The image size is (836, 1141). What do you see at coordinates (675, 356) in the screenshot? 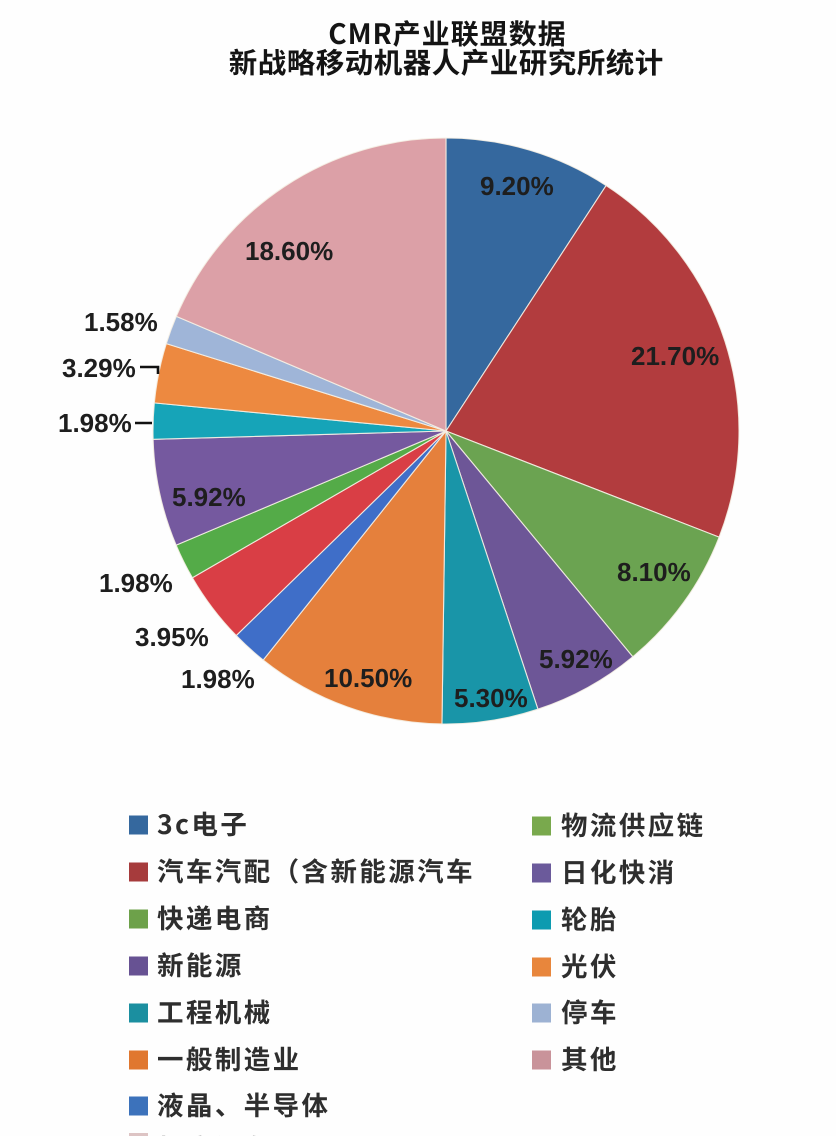
I see `svg-text: 21.70%` at bounding box center [675, 356].